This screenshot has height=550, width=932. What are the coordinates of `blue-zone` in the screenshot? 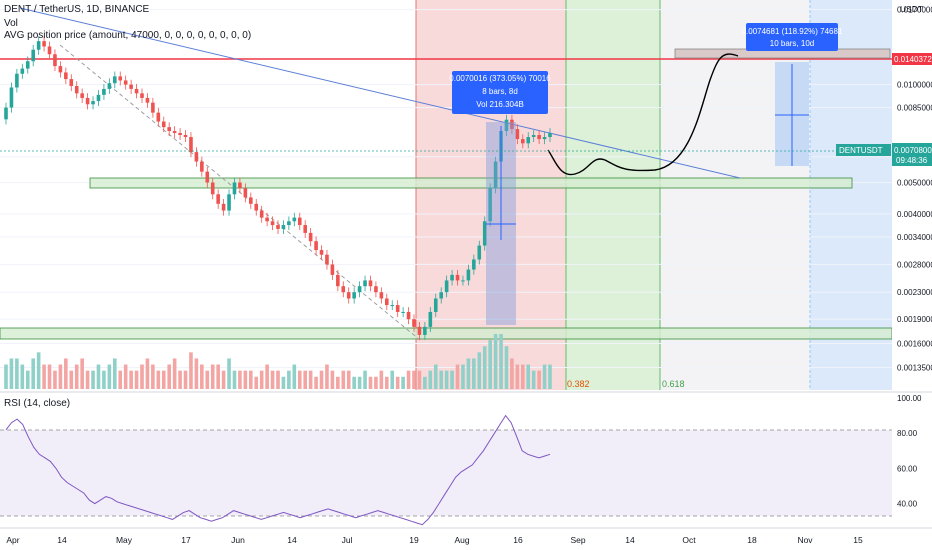 It's located at (851, 195).